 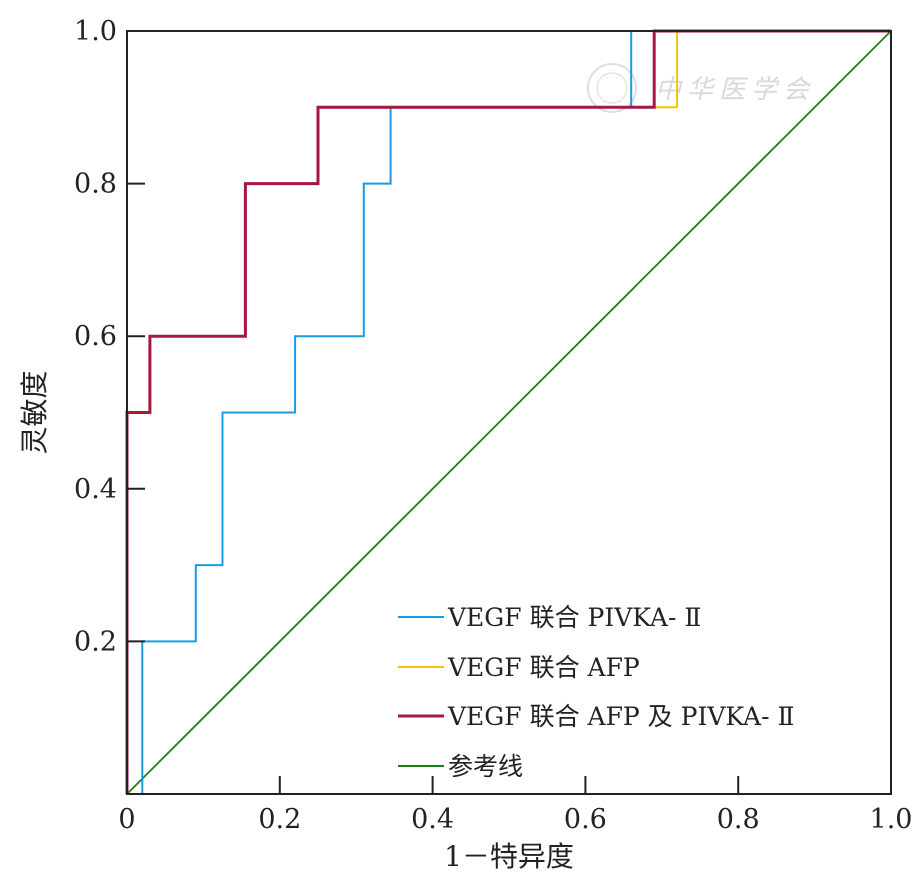 I want to click on legend-label: VEGF 联合 AFP 及 PIVKA- Ⅱ, so click(x=621, y=716).